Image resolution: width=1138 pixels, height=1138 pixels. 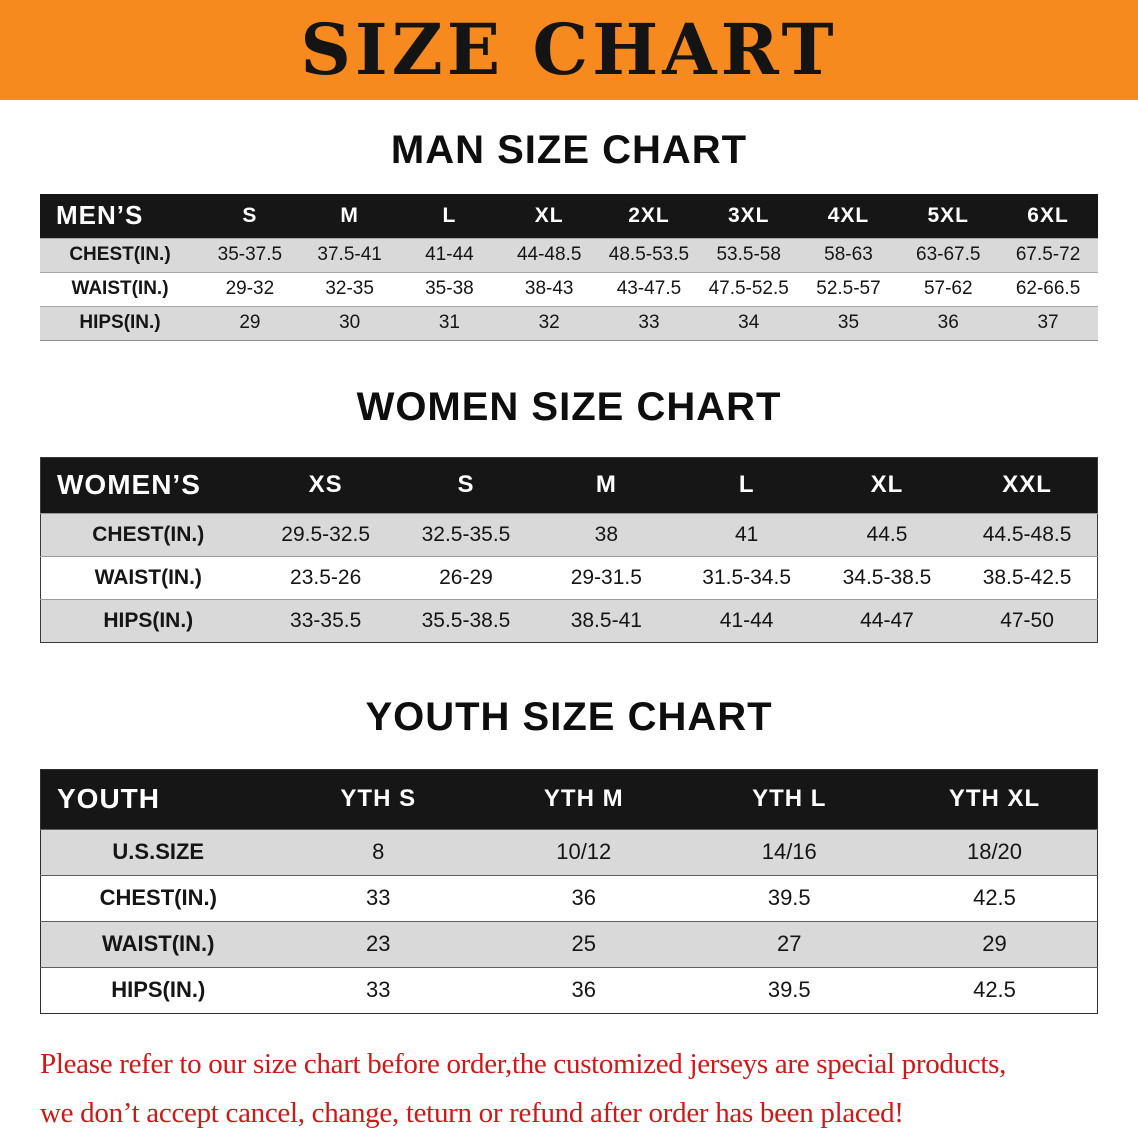 What do you see at coordinates (1048, 216) in the screenshot?
I see `men-size-header-cell: 6XL` at bounding box center [1048, 216].